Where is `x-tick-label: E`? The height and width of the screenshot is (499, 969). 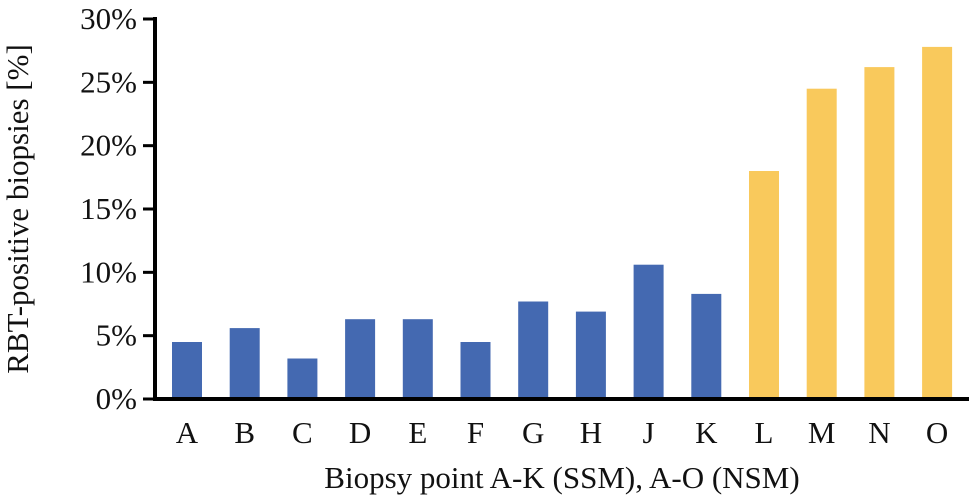 x-tick-label: E is located at coordinates (417, 432).